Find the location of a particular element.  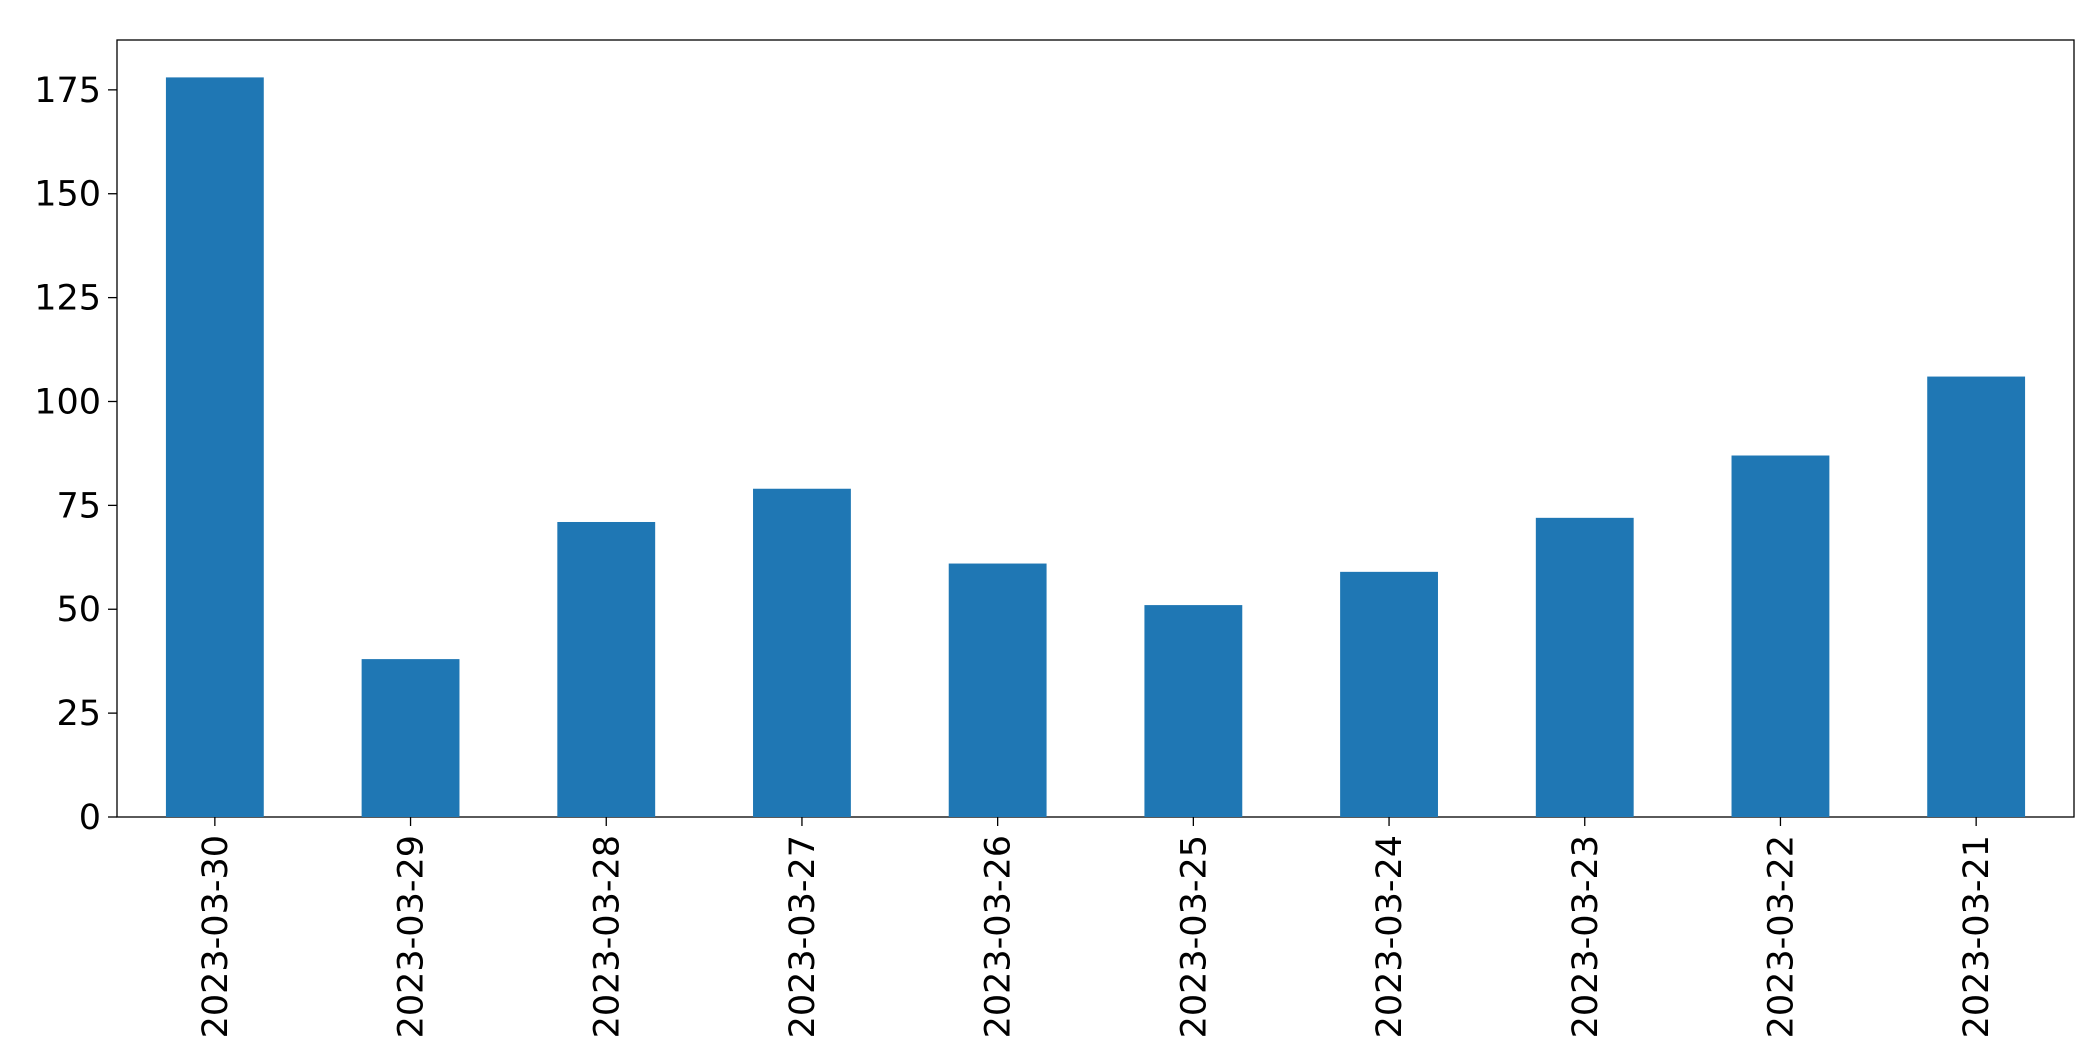

y-tick-label: 25 is located at coordinates (78, 714).